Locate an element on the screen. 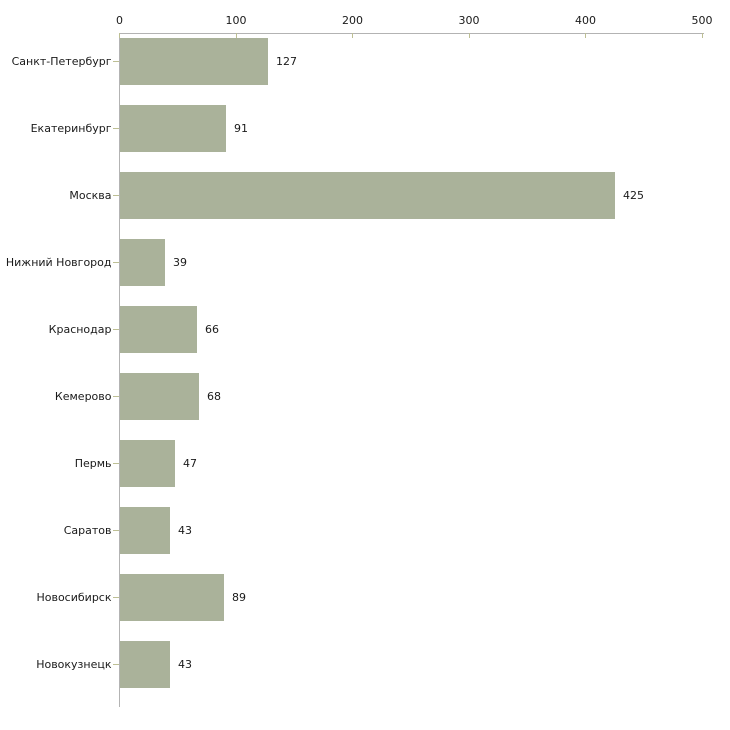 Image resolution: width=730 pixels, height=730 pixels. category-label: Нижний Новгород is located at coordinates (58, 262).